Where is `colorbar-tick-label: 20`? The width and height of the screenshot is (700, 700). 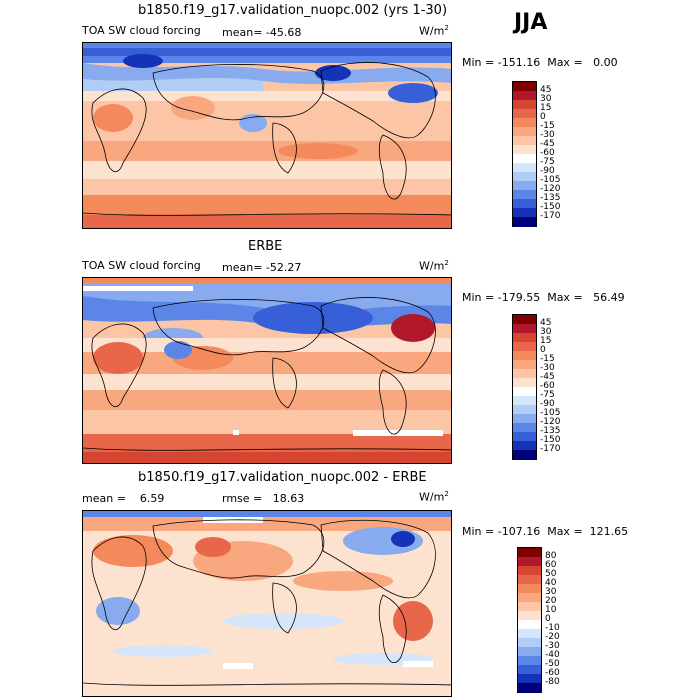 colorbar-tick-label: 20 is located at coordinates (551, 600).